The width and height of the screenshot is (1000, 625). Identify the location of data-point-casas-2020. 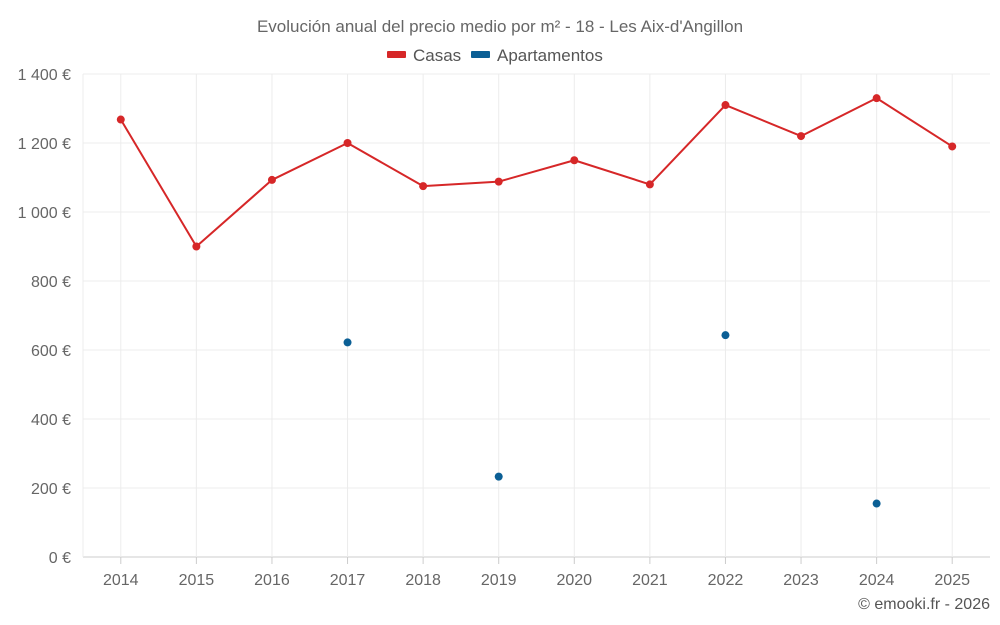
(574, 160).